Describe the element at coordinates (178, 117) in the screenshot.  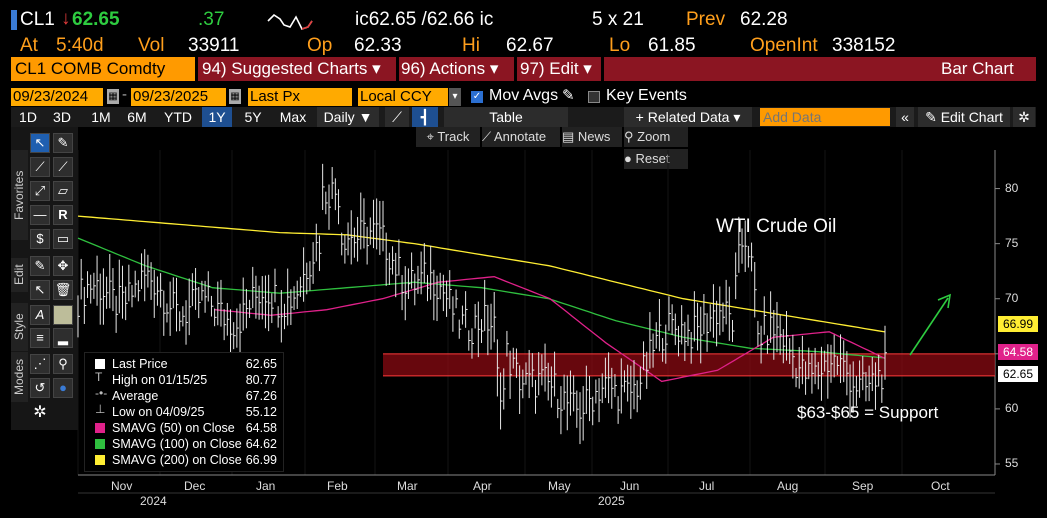
I see `period-ytd: YTD` at that location.